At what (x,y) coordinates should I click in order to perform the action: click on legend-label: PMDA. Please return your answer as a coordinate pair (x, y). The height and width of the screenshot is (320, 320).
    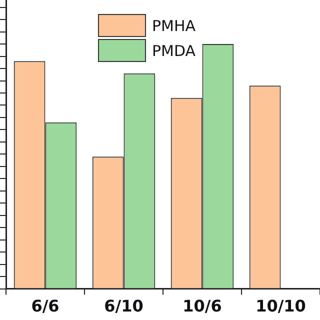
    Looking at the image, I should click on (174, 51).